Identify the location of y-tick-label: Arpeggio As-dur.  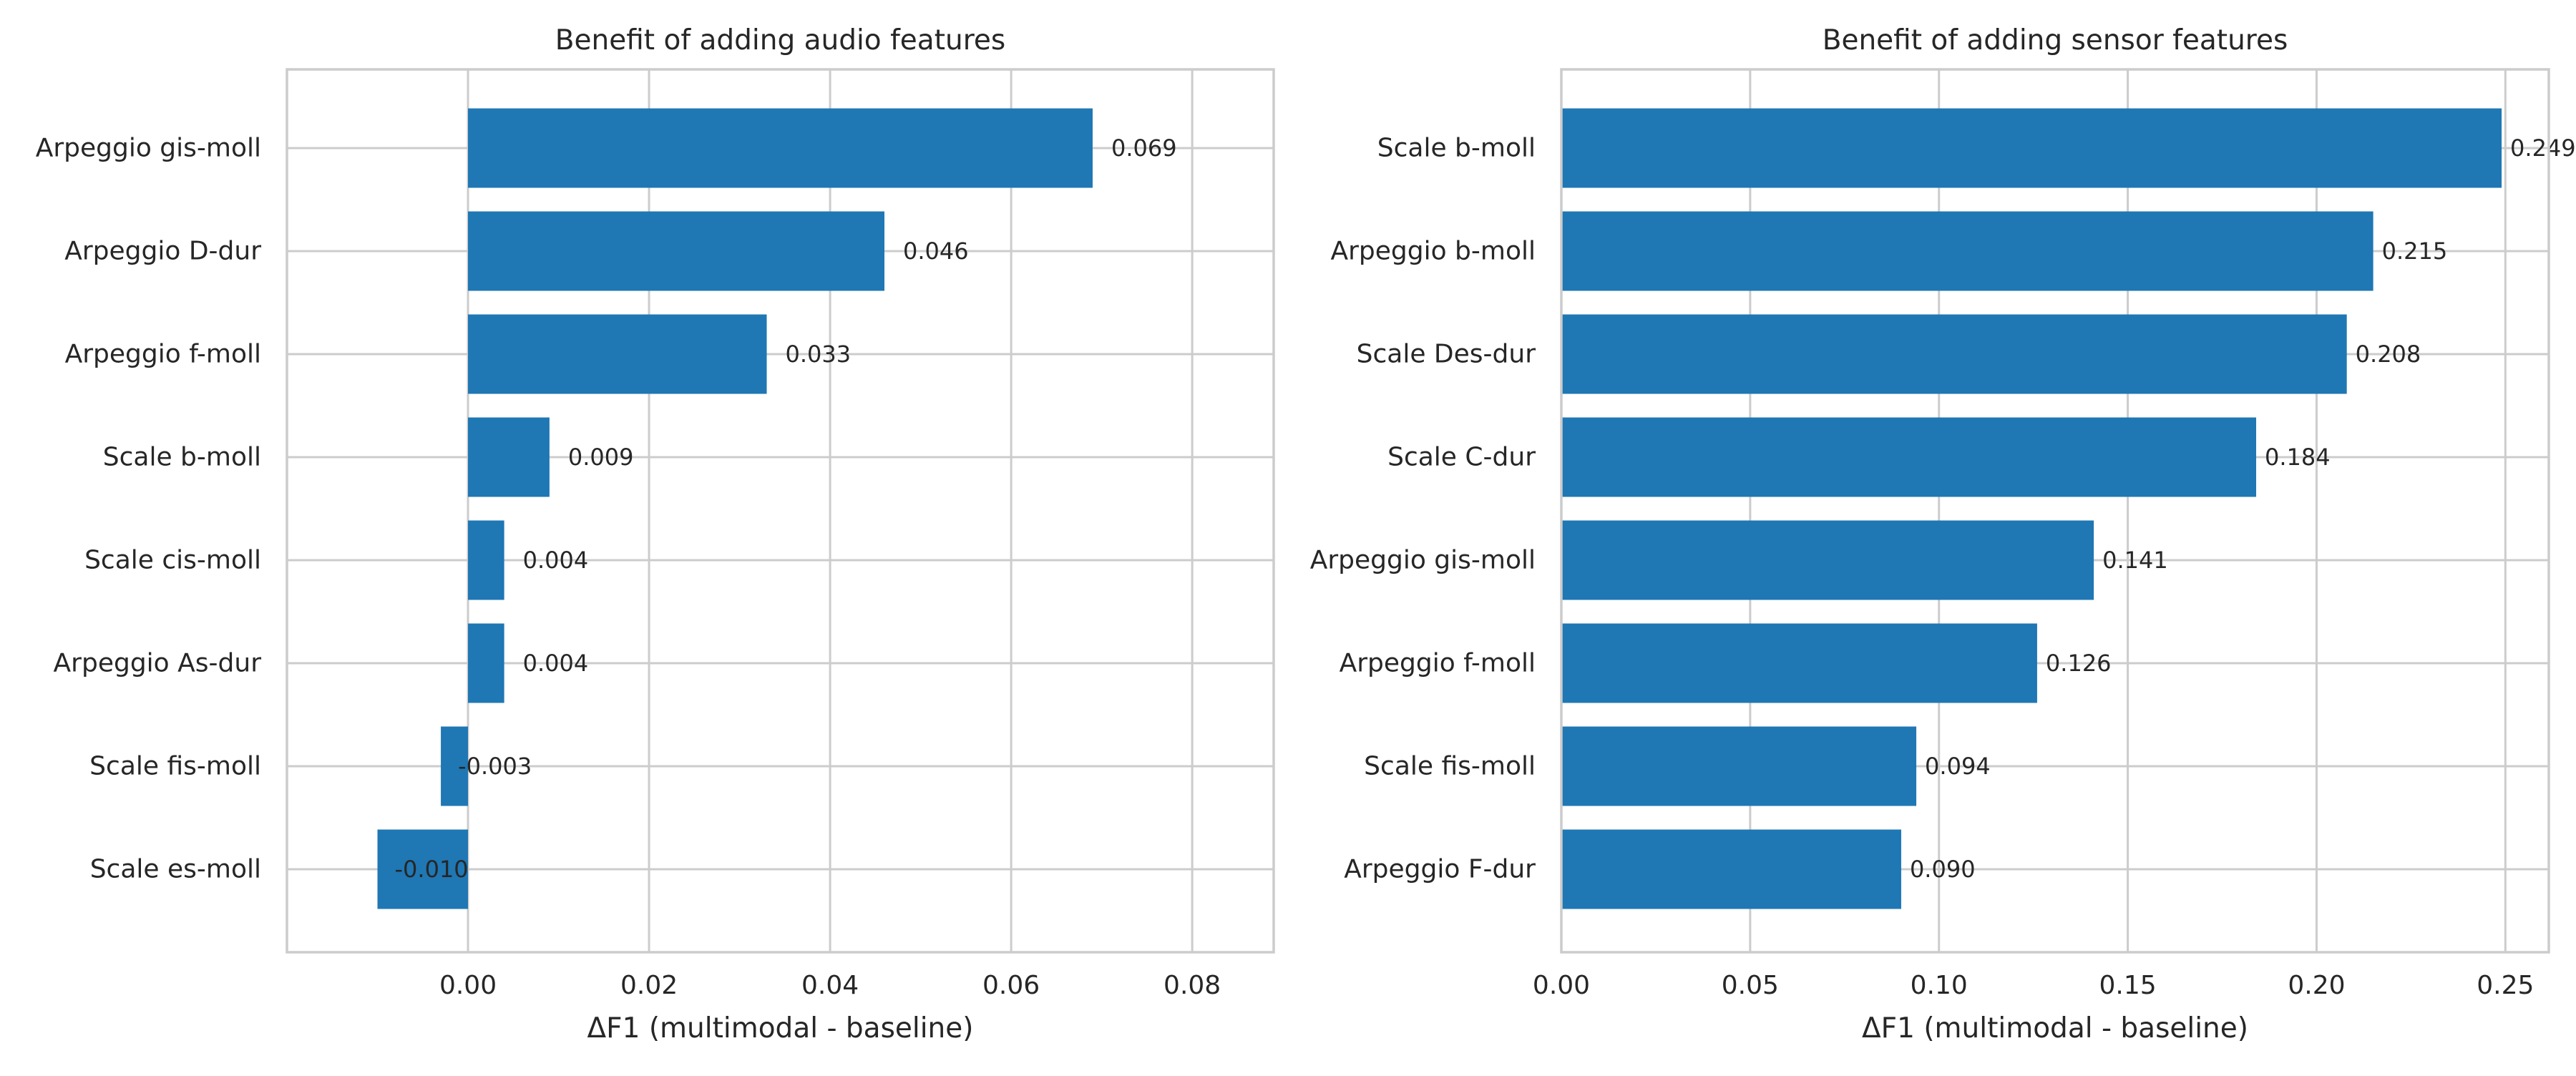
(158, 664).